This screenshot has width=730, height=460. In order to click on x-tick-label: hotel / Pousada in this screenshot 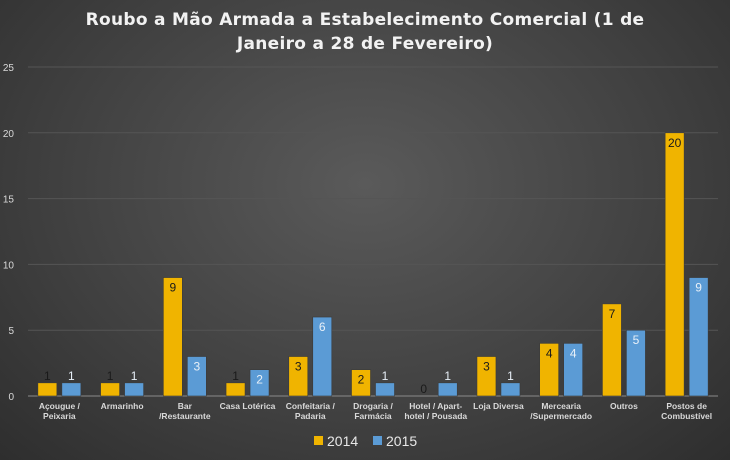, I will do `click(435, 416)`.